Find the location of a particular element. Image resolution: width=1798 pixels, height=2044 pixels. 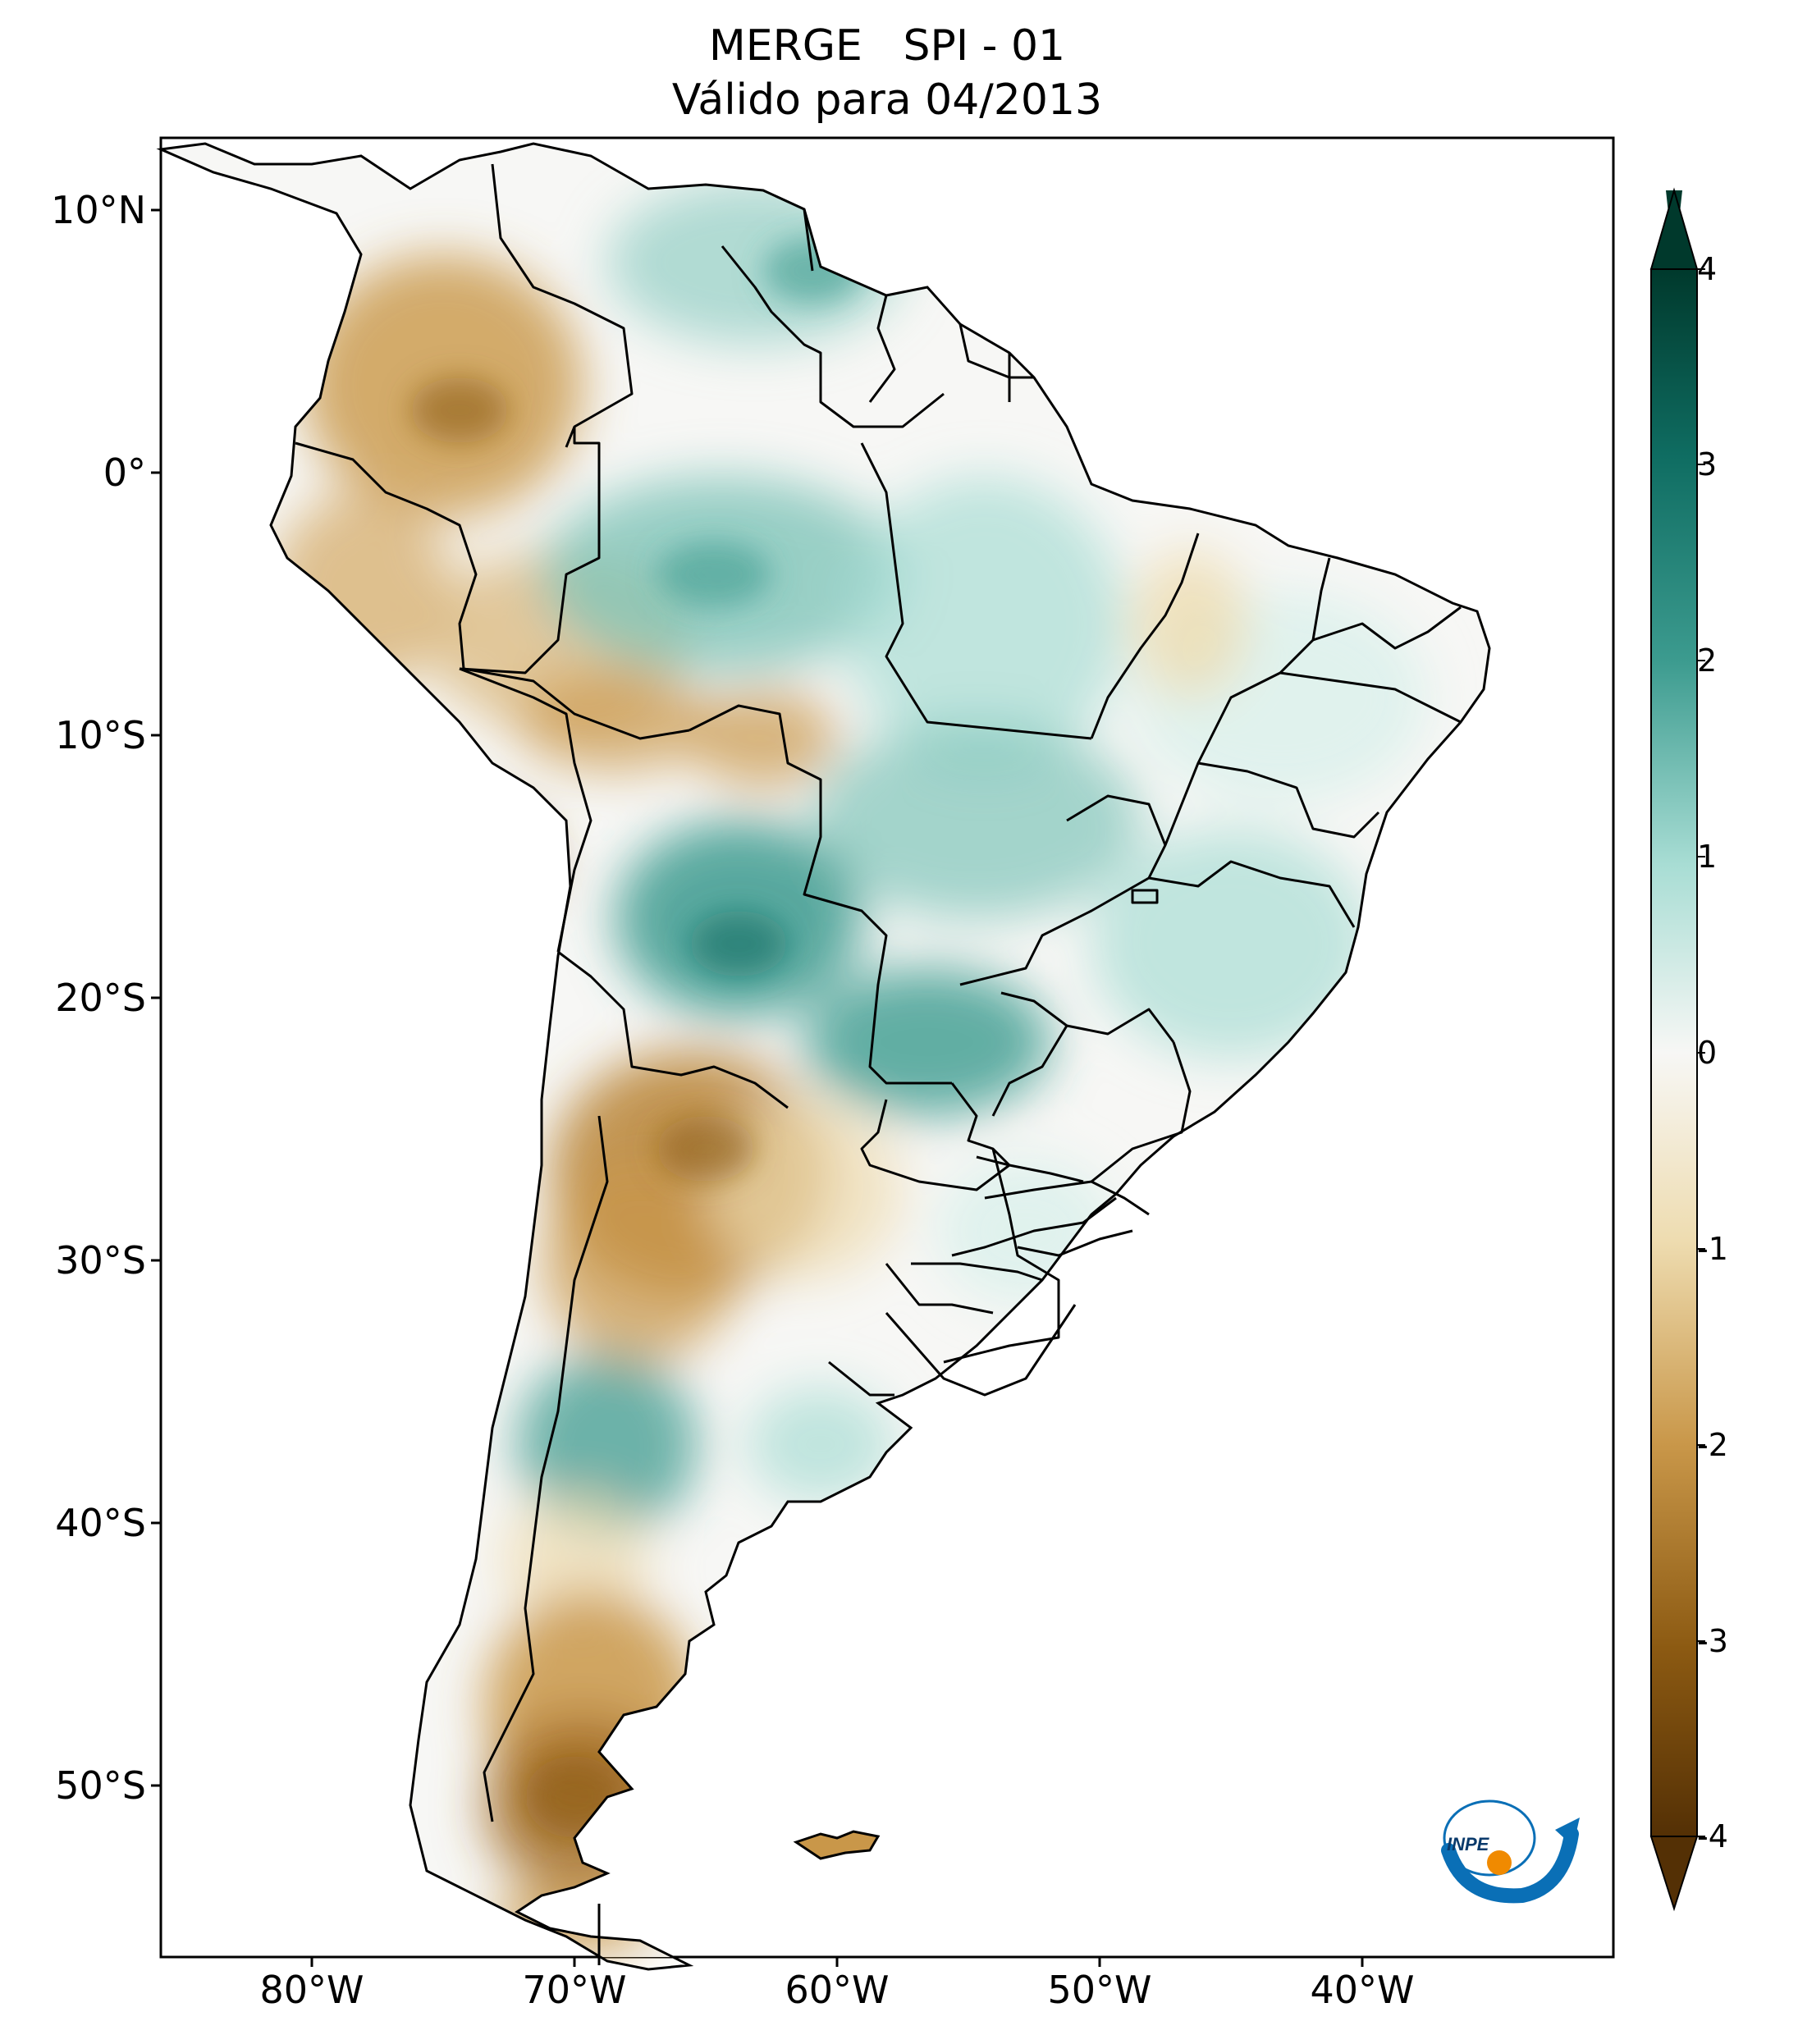

colorbar-top-arrow is located at coordinates (1674, 228).